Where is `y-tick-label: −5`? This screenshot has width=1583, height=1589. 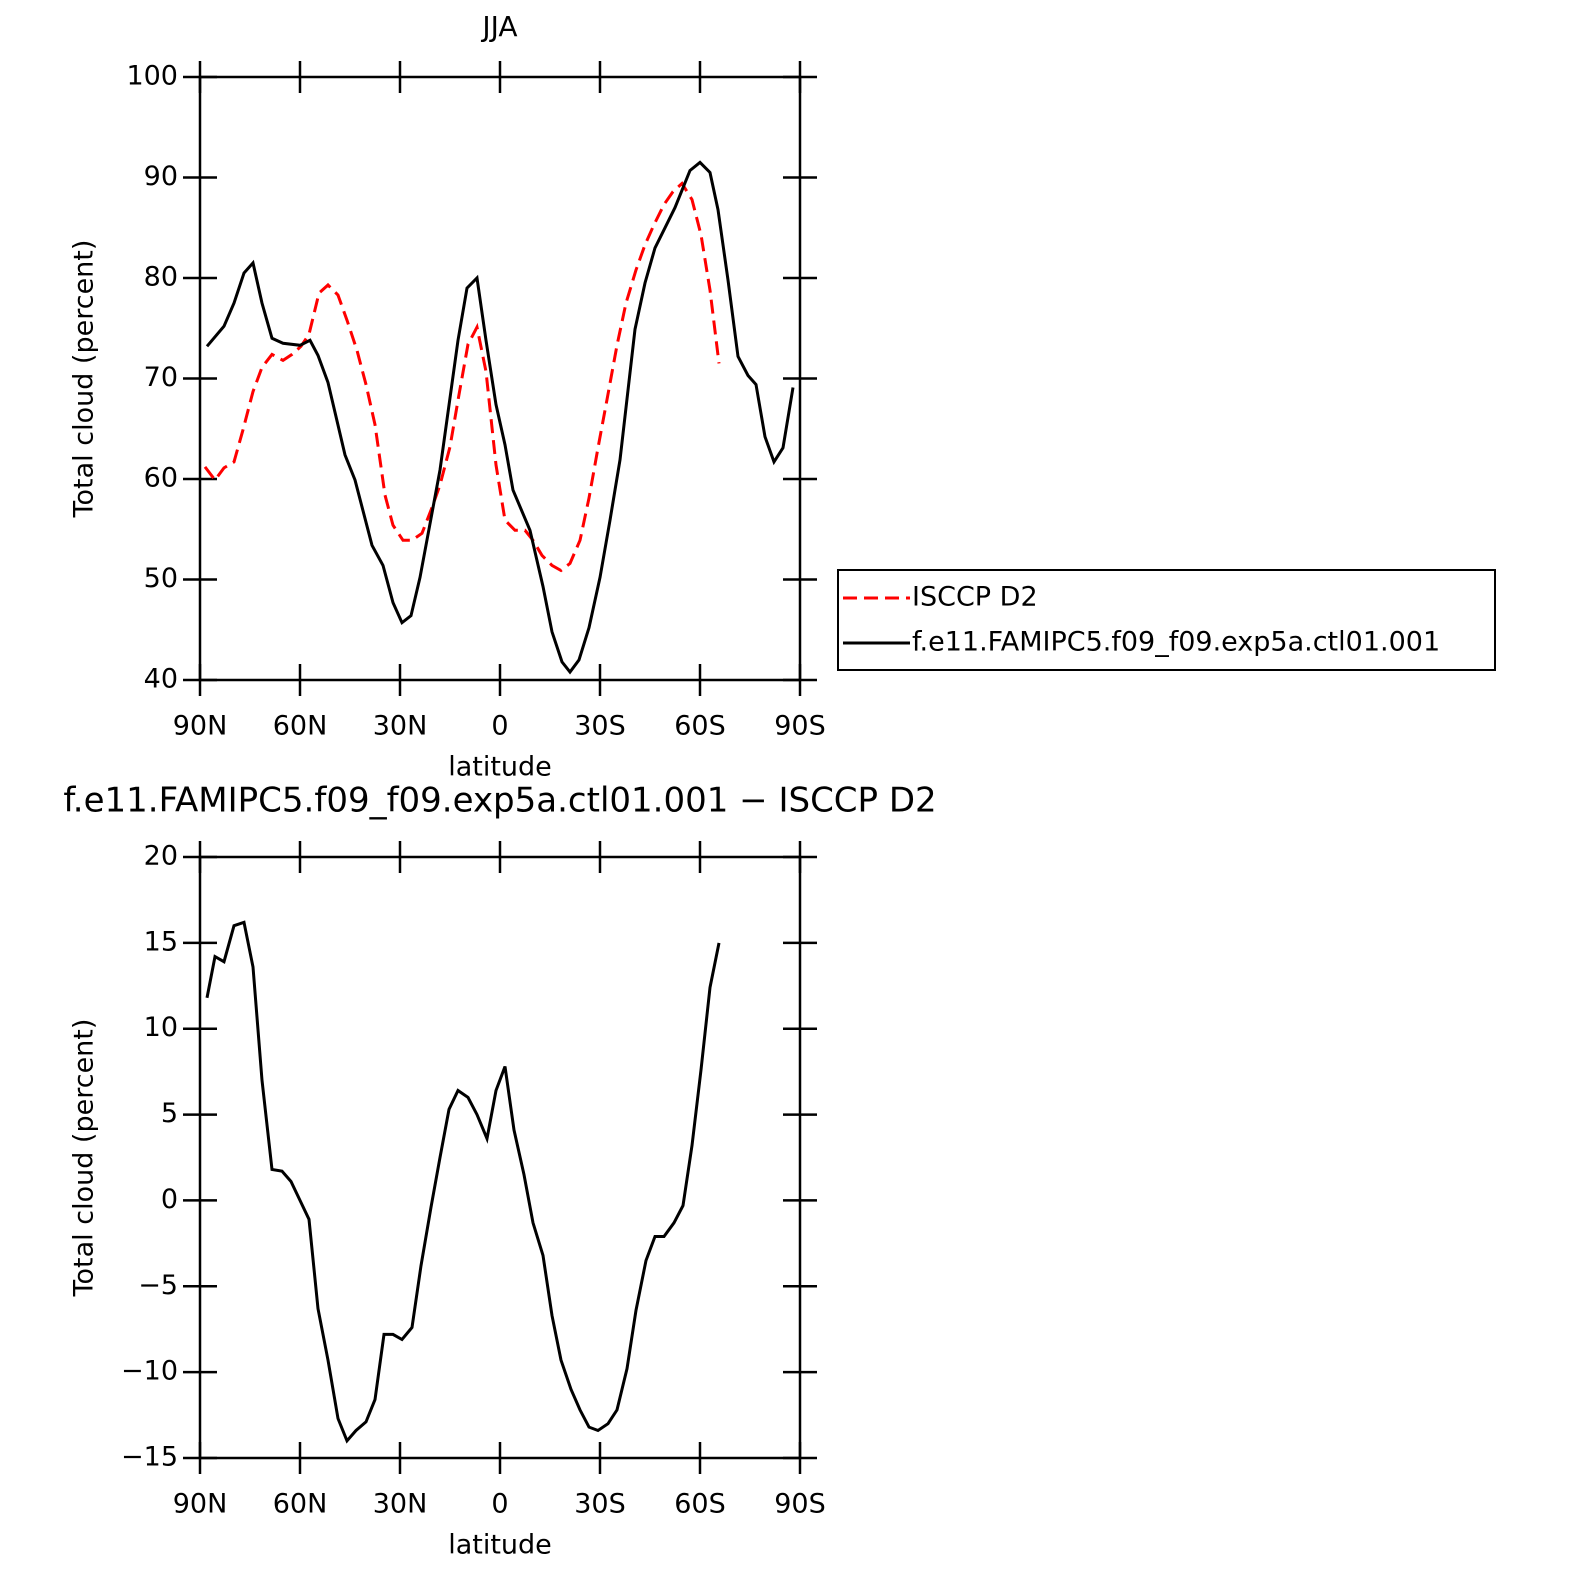
y-tick-label: −5 is located at coordinates (158, 1285).